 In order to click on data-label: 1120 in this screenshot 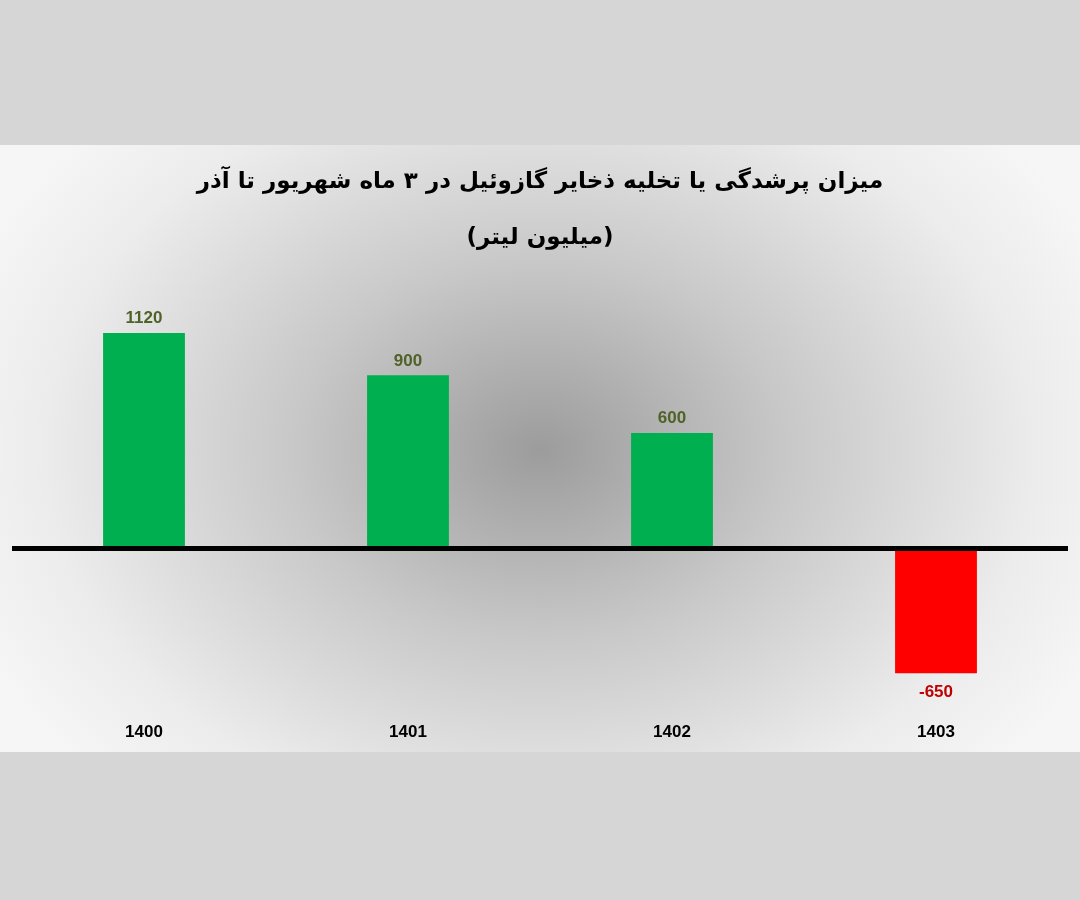, I will do `click(144, 318)`.